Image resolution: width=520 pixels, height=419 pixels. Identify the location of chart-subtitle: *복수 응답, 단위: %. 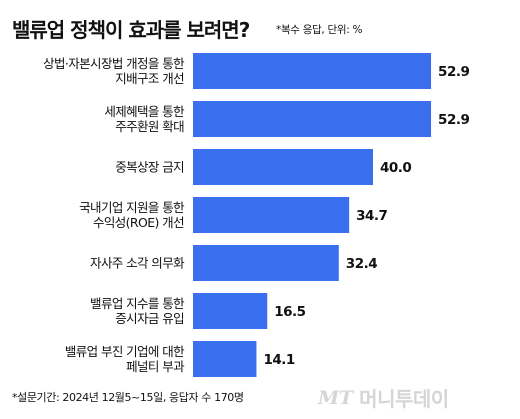
(319, 30).